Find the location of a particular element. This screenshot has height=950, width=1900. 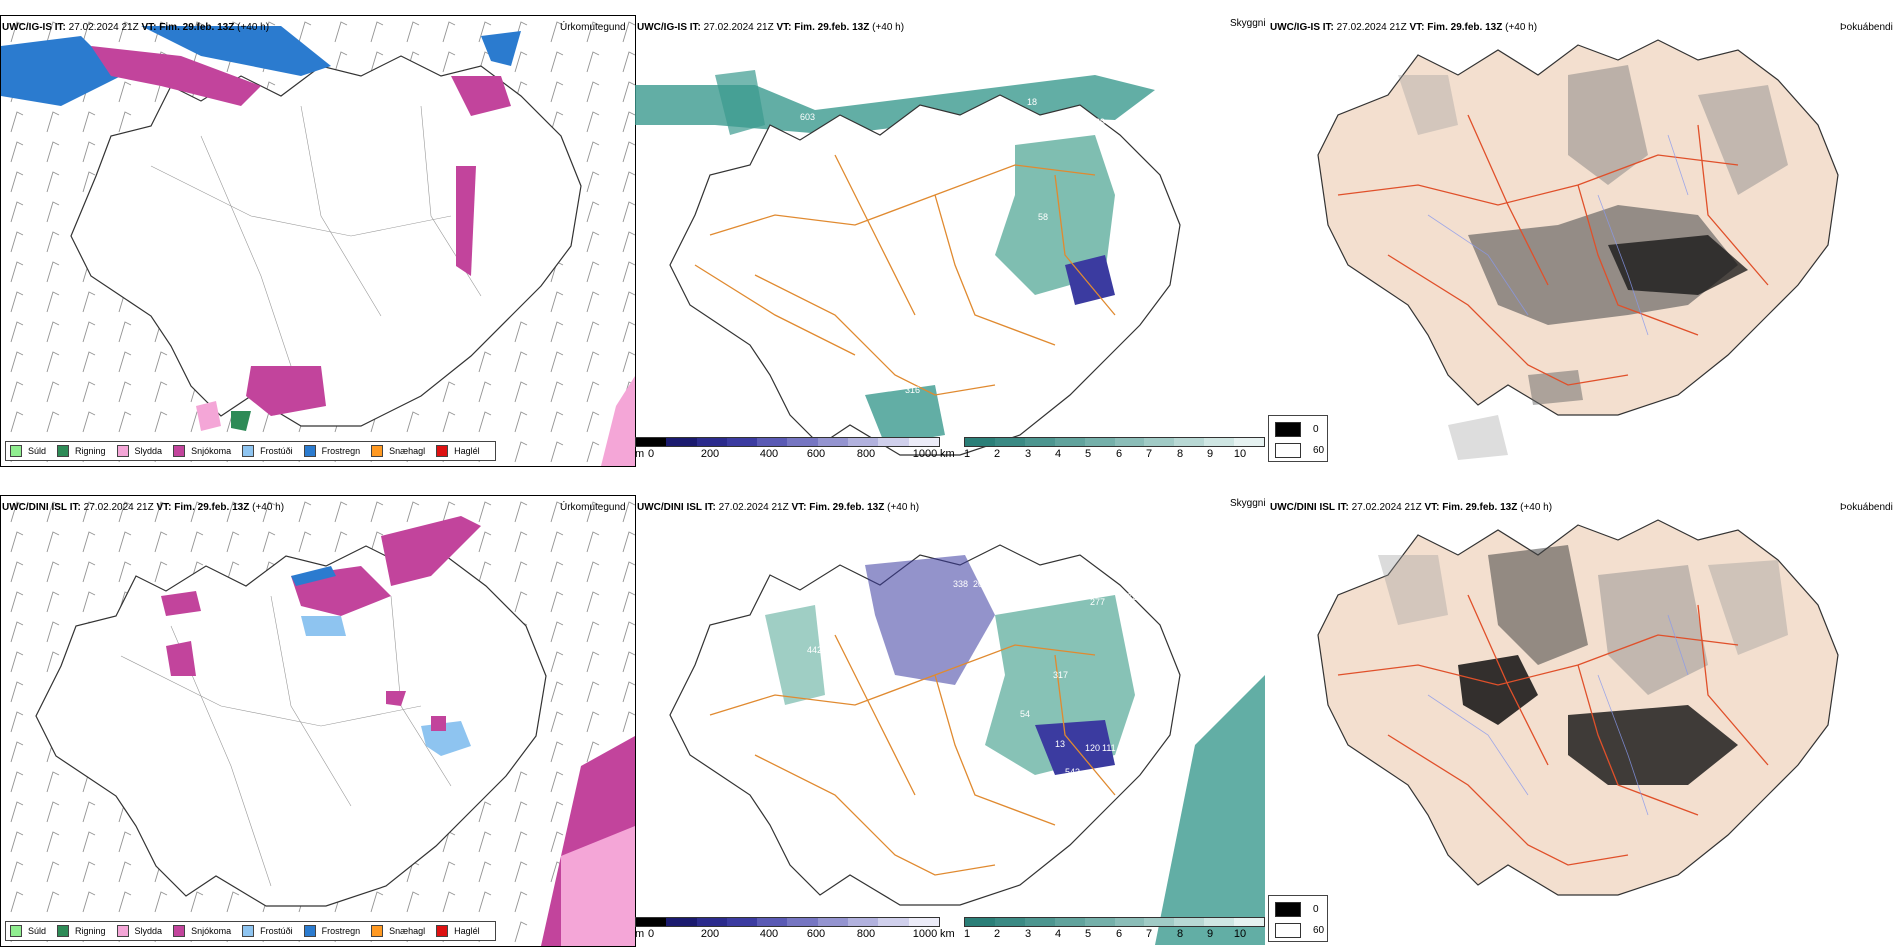

visibility-colorbar-row2: km 1 2 3 4 5 6 7 8 9 10 is located at coordinates (1102, 930).